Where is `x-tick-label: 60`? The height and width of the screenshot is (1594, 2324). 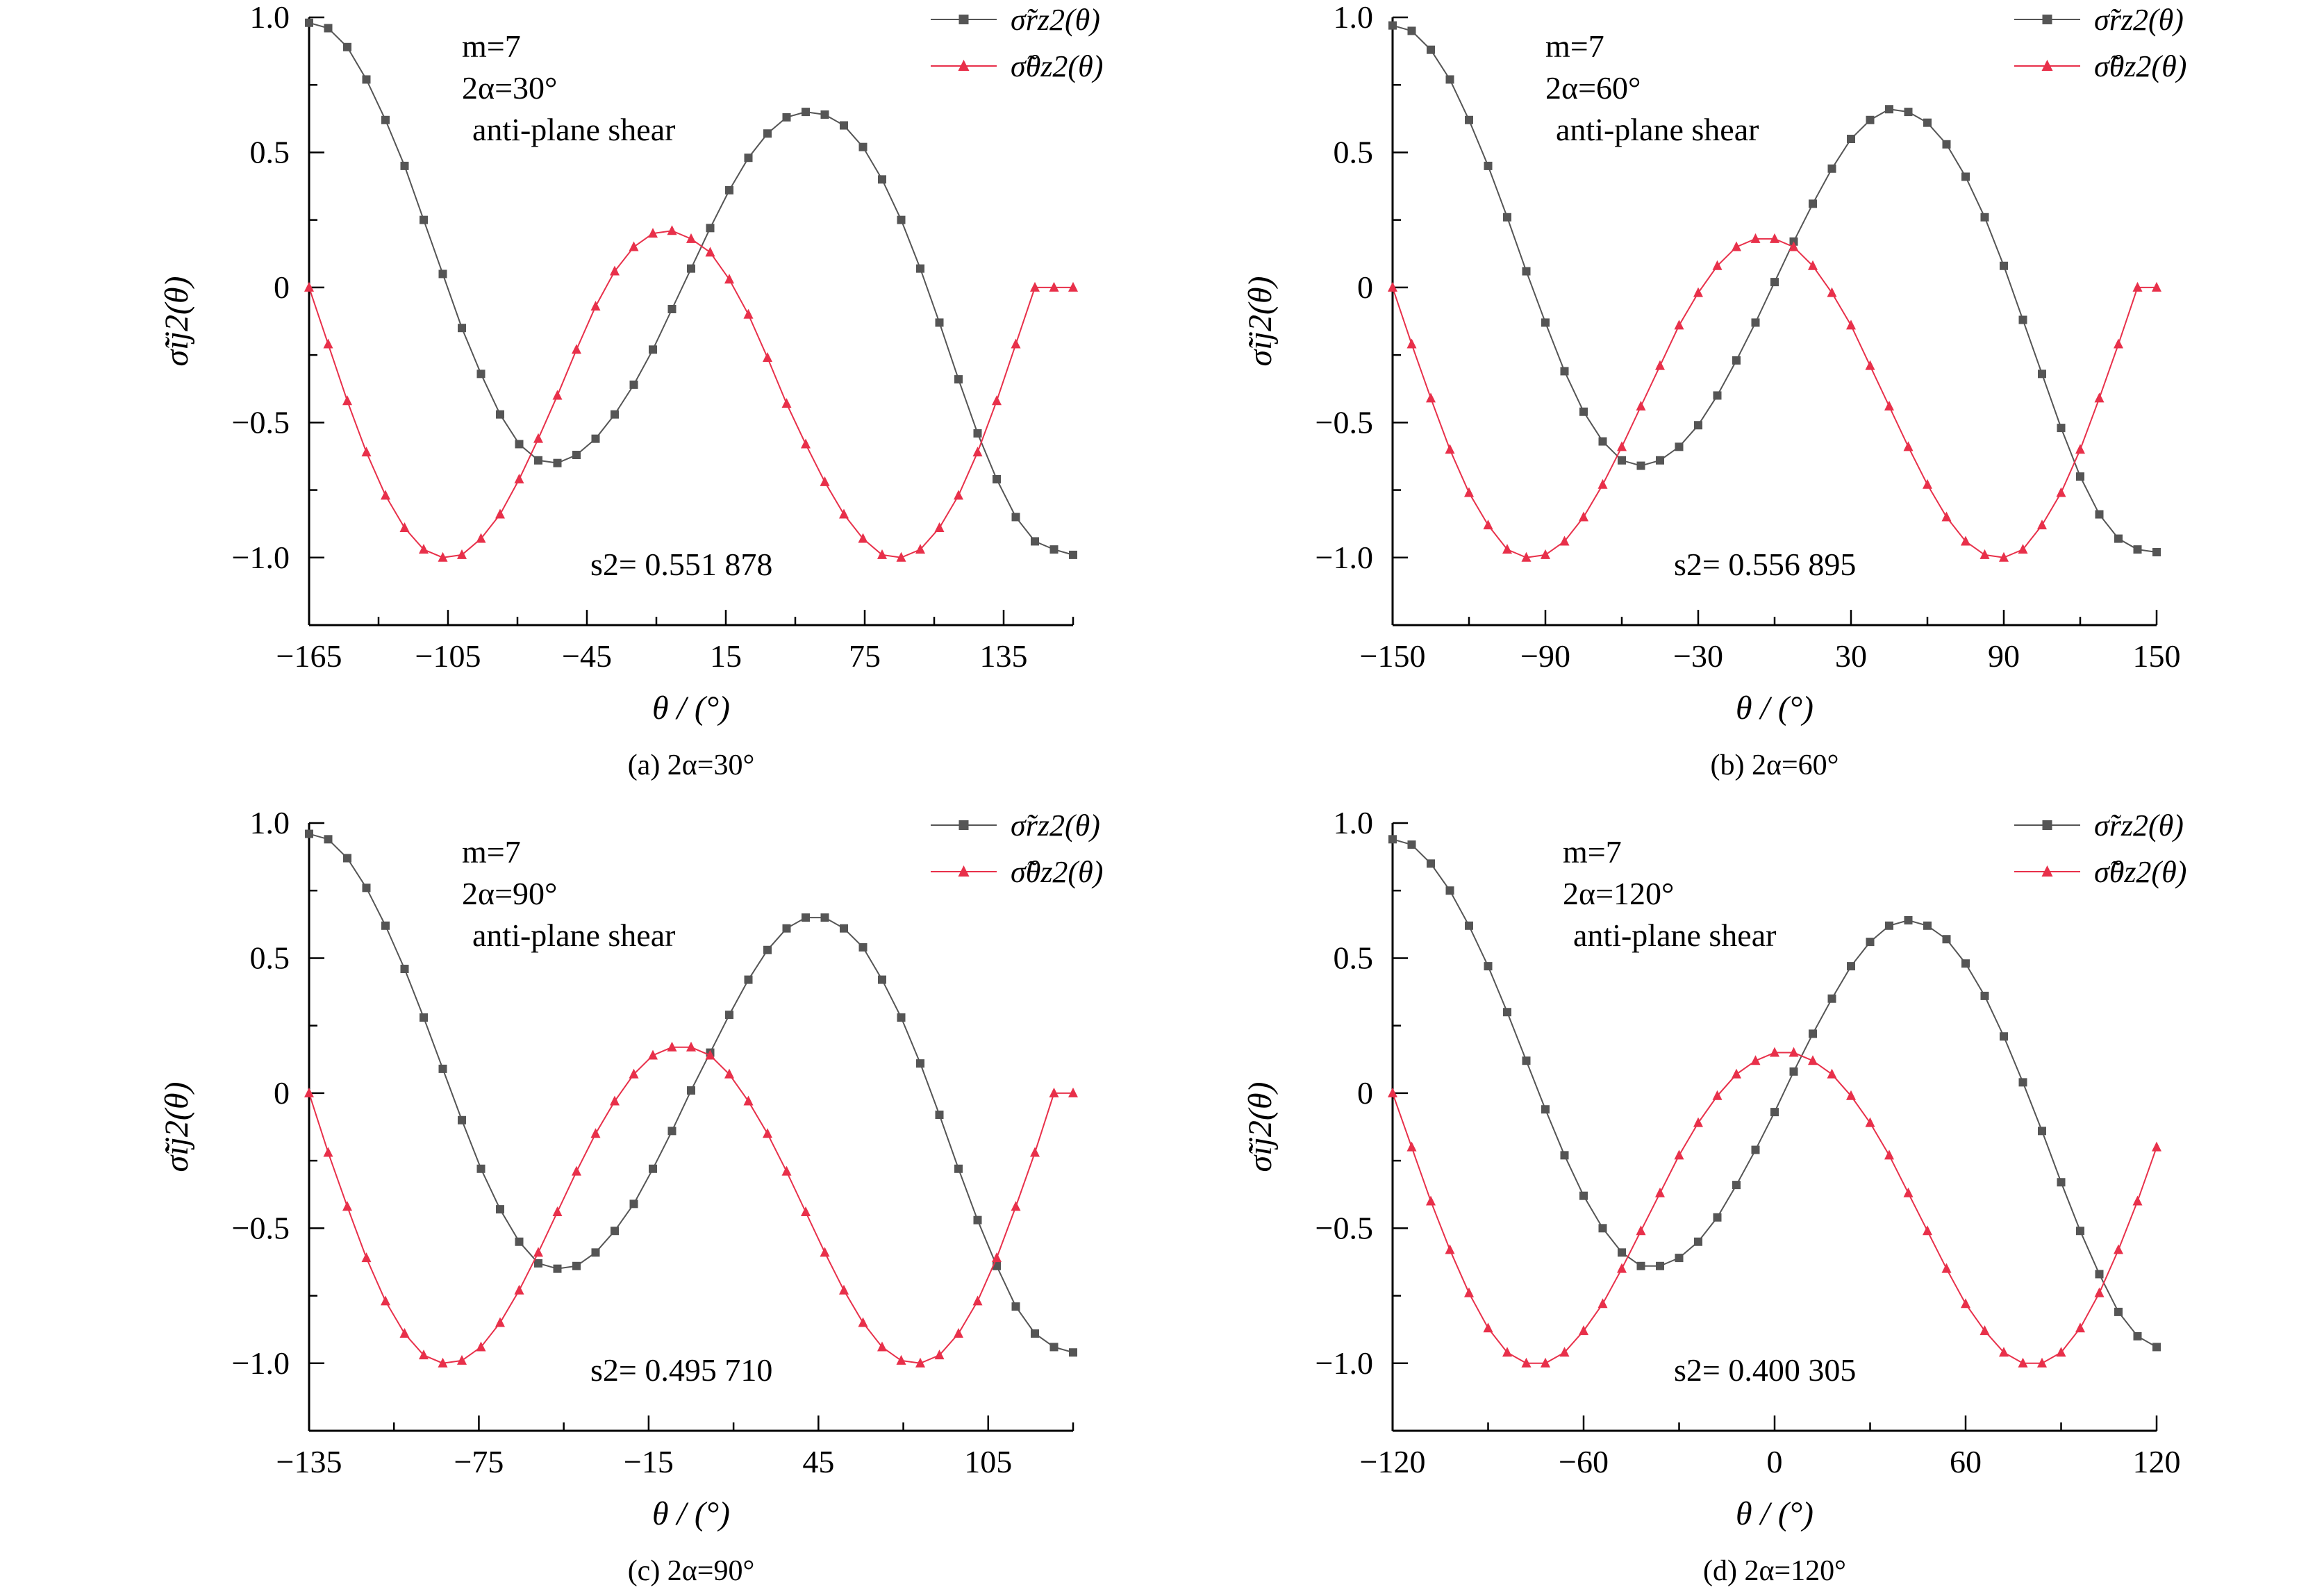
x-tick-label: 60 is located at coordinates (1966, 1461).